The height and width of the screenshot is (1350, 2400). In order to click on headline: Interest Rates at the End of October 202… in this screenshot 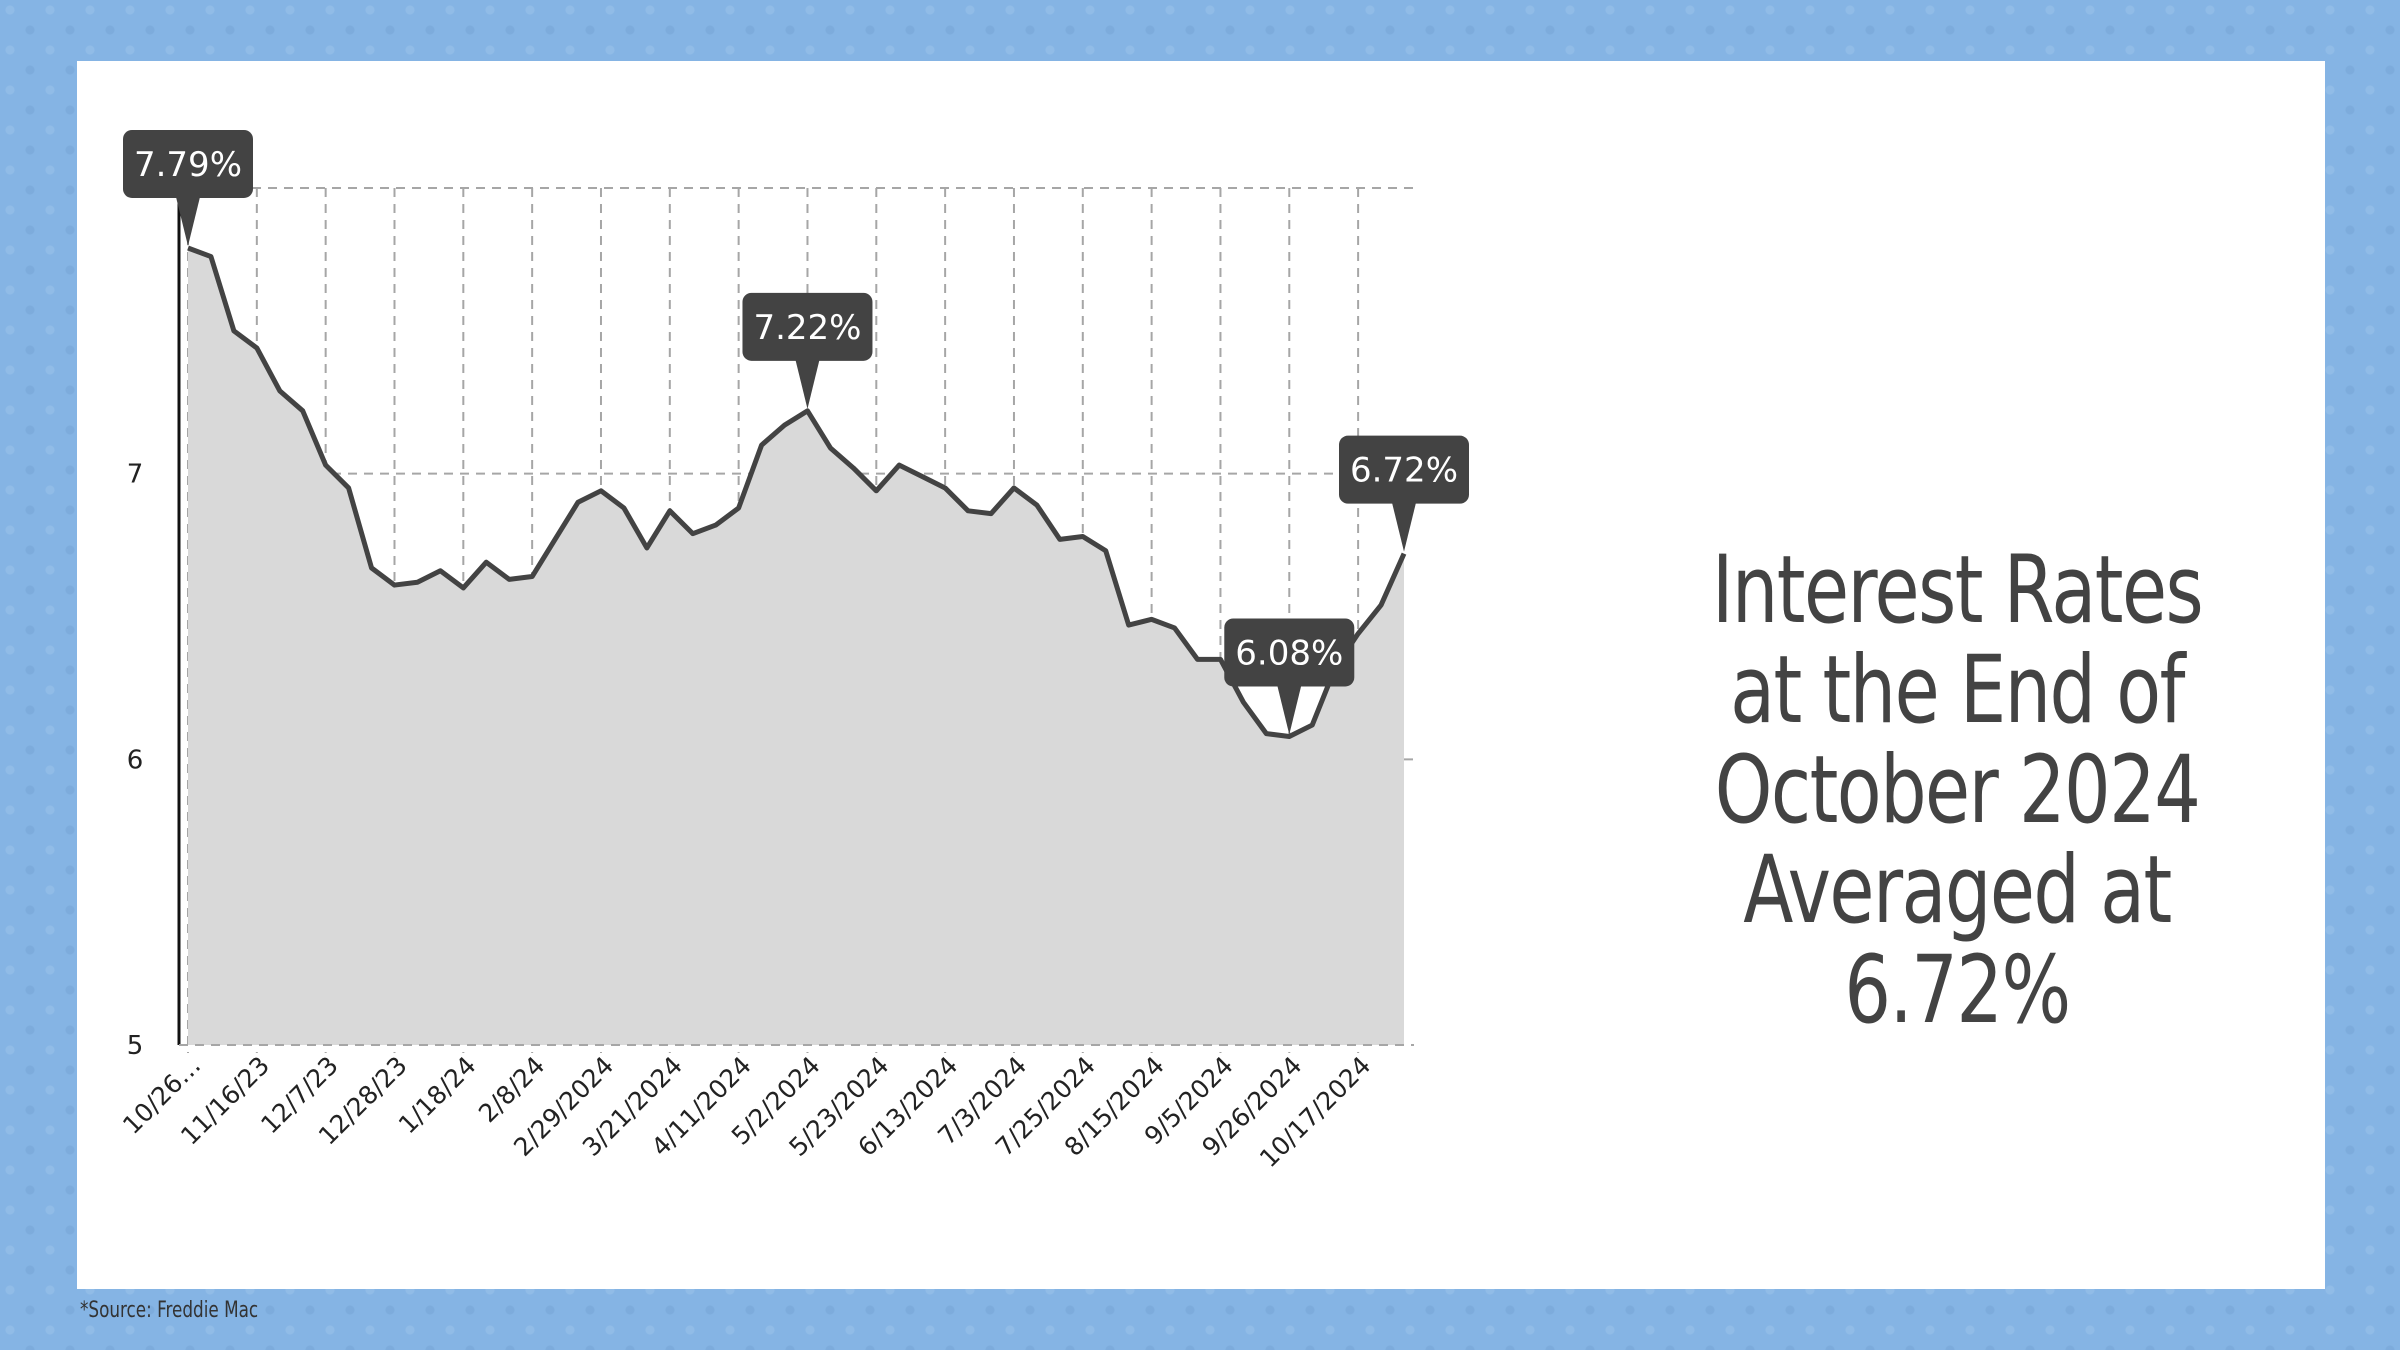, I will do `click(1957, 791)`.